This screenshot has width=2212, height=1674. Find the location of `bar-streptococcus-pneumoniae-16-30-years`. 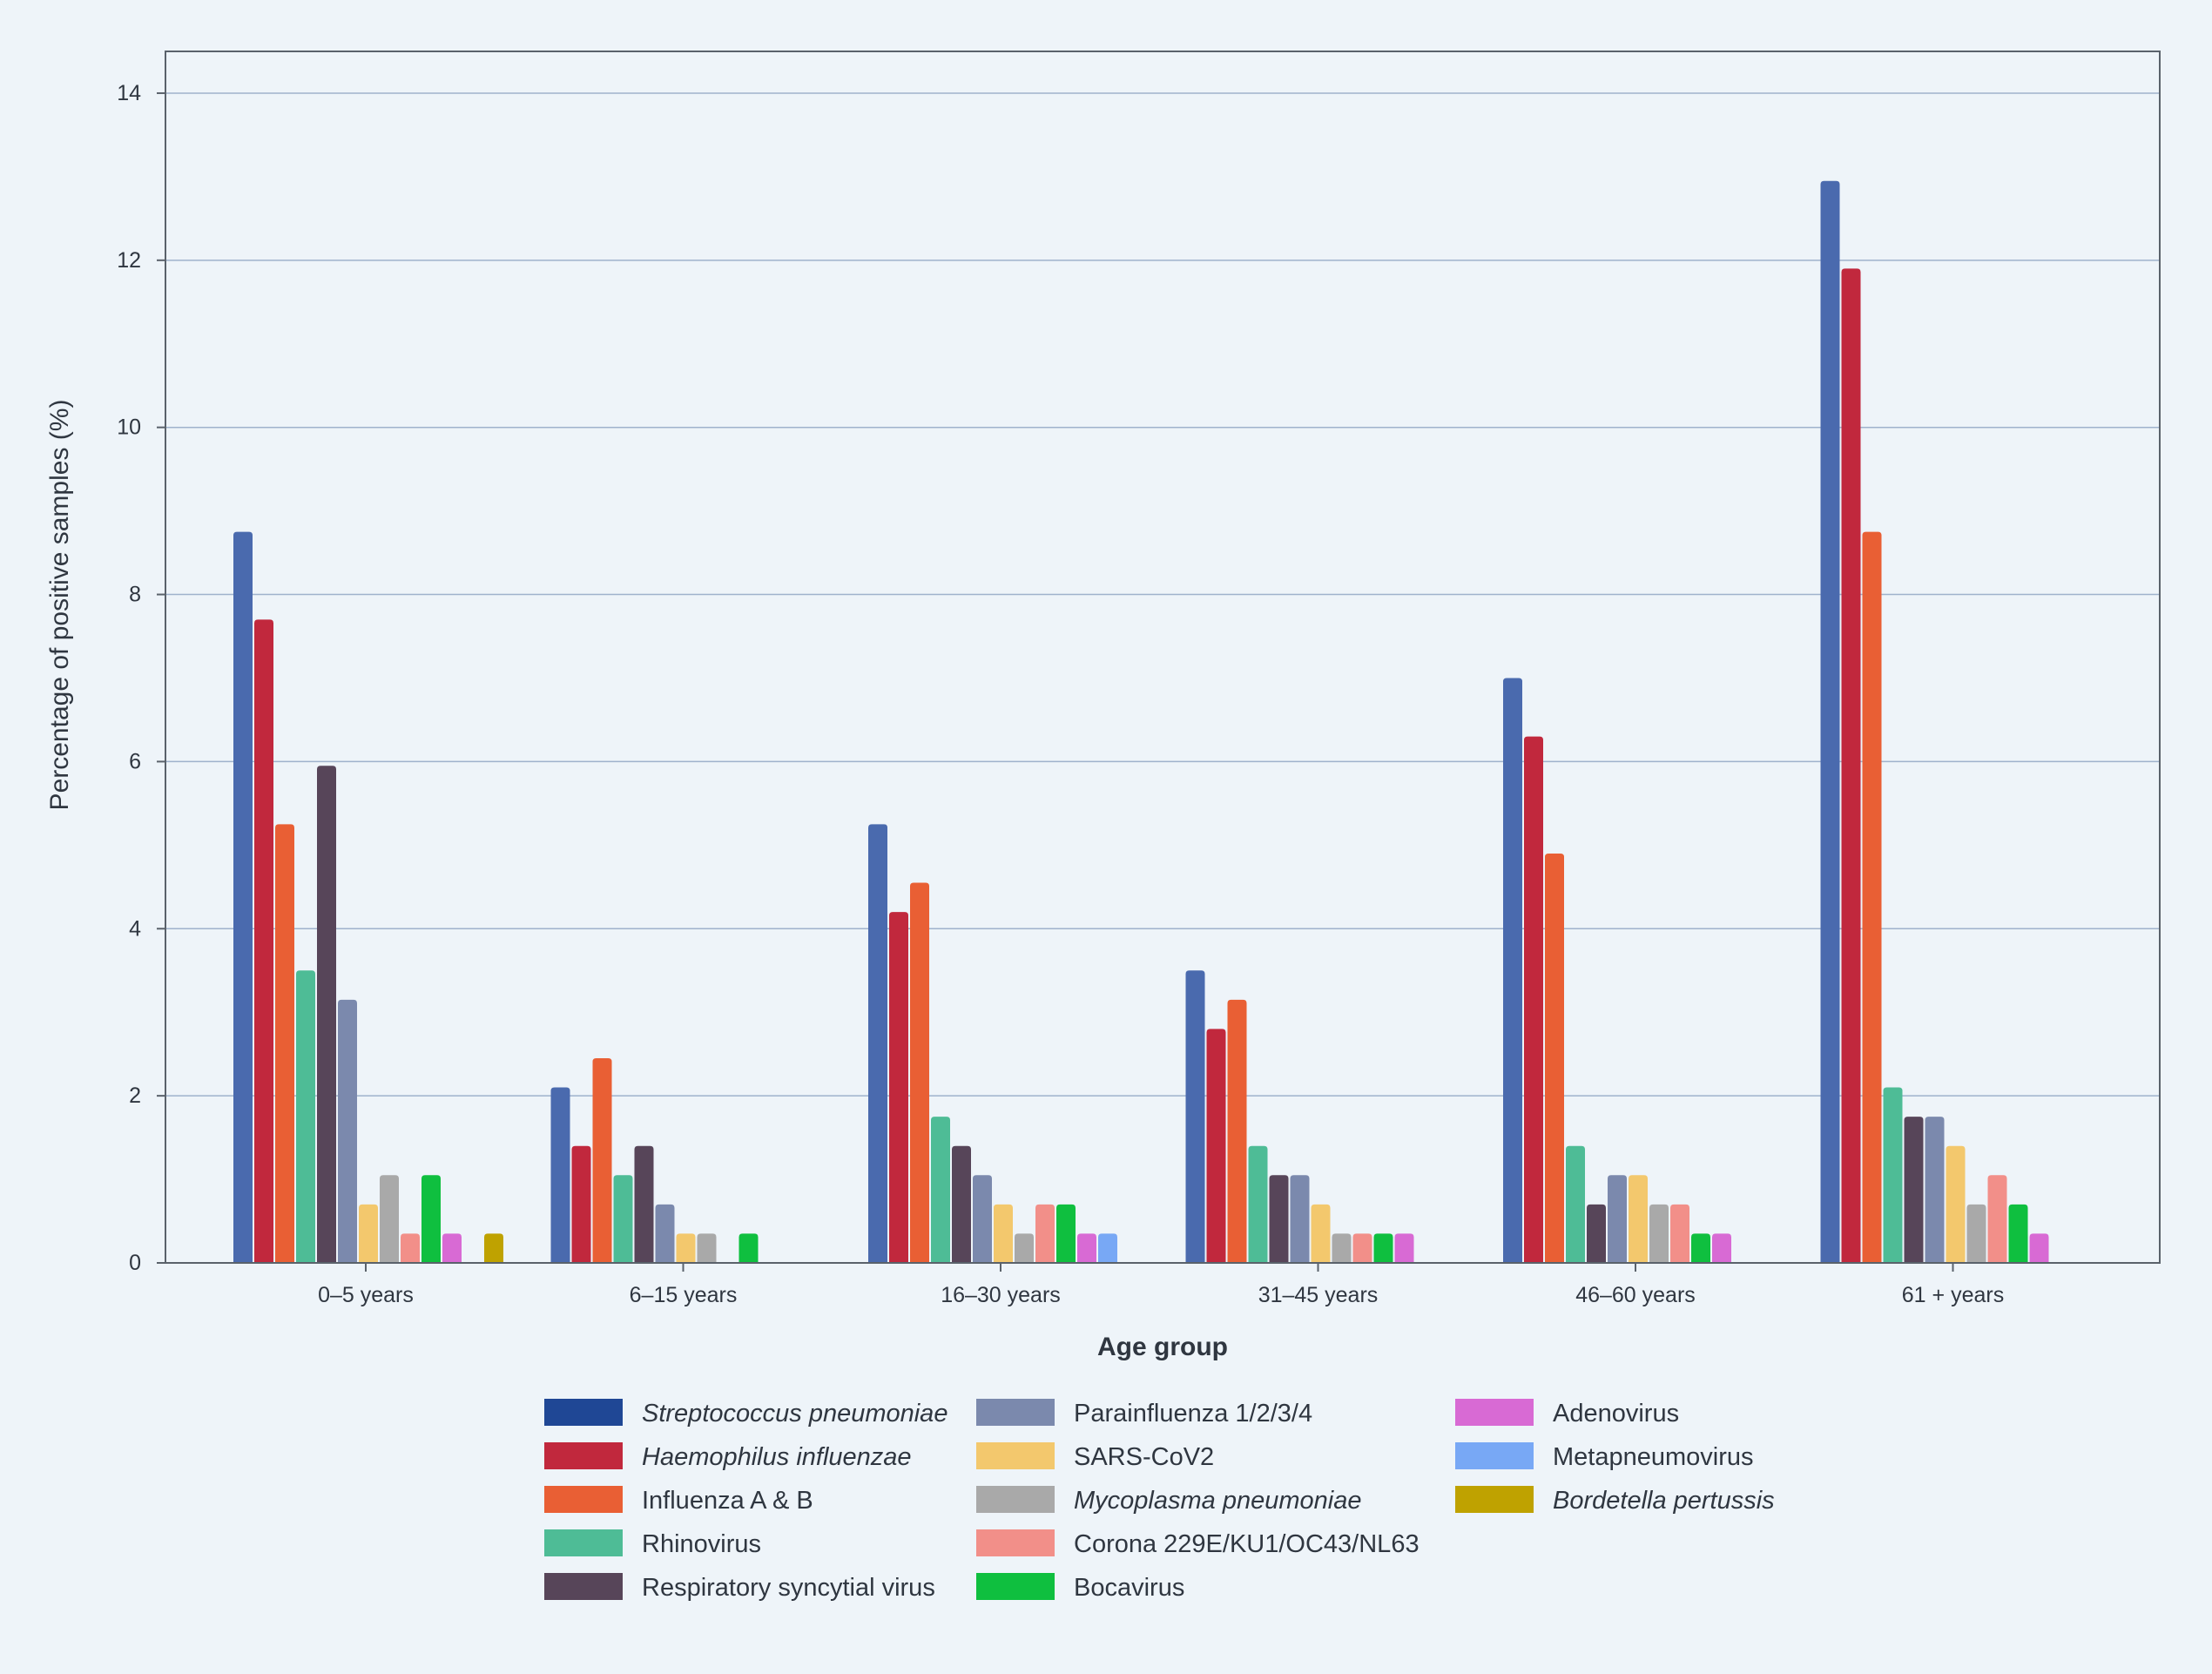

bar-streptococcus-pneumoniae-16-30-years is located at coordinates (877, 1043).